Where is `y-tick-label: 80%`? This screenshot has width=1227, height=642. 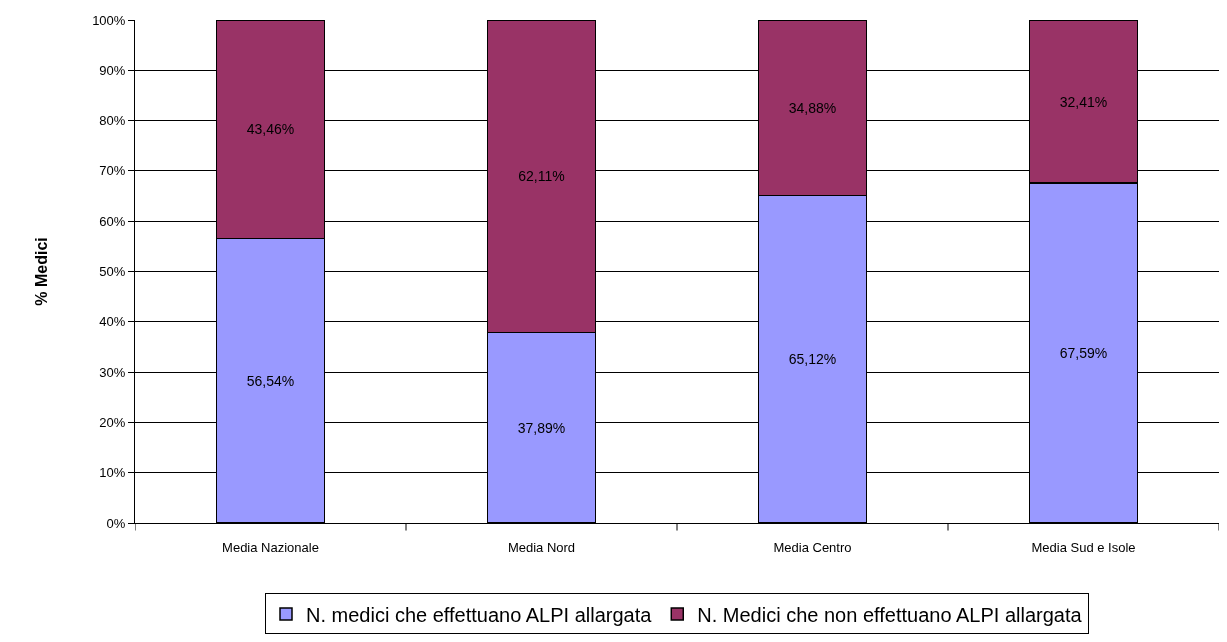
y-tick-label: 80% is located at coordinates (112, 121).